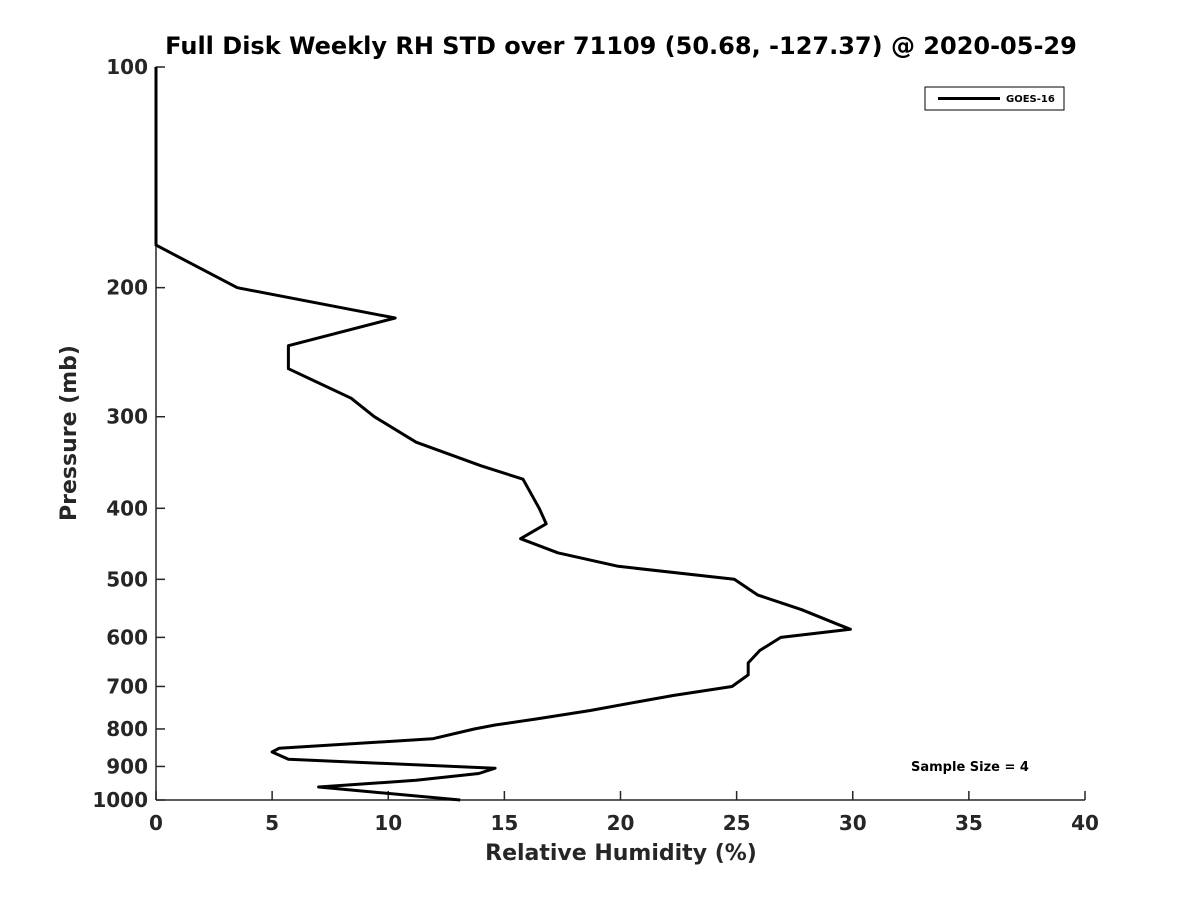 The width and height of the screenshot is (1200, 900). I want to click on y-tick-label: 1000, so click(120, 800).